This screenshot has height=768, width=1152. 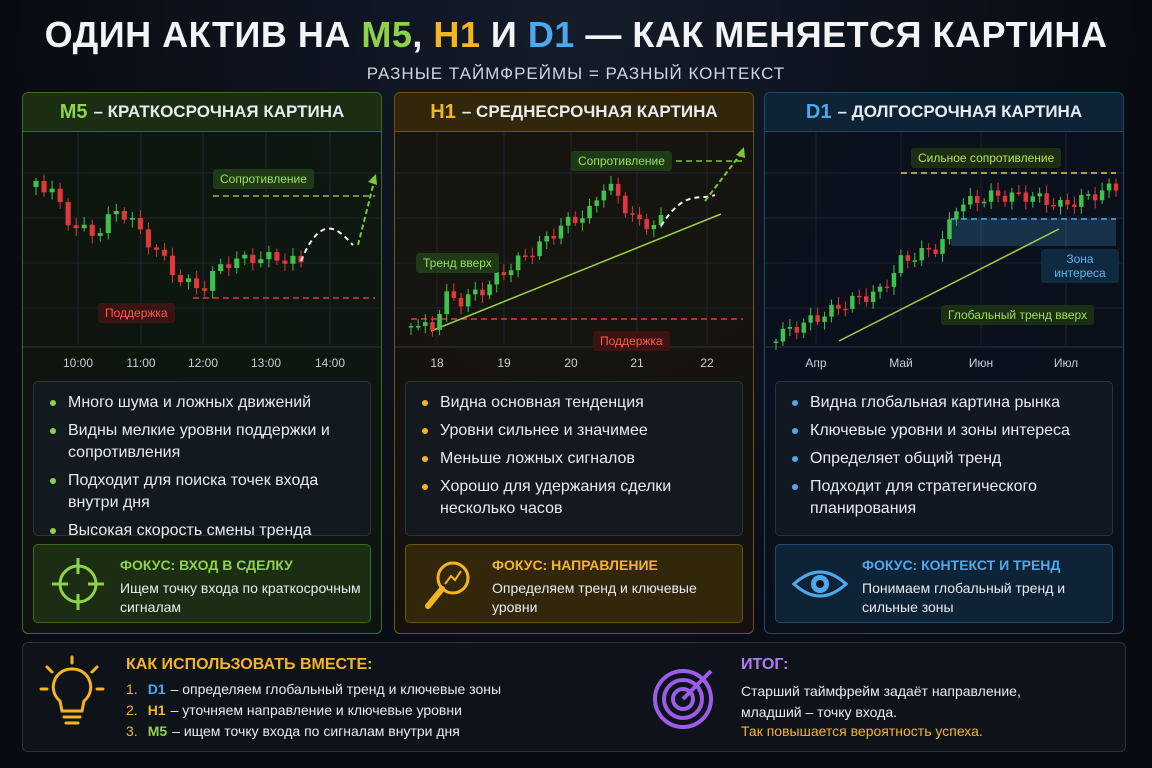 I want to click on feature-text: Видна глобальная картина рынка, so click(x=935, y=402).